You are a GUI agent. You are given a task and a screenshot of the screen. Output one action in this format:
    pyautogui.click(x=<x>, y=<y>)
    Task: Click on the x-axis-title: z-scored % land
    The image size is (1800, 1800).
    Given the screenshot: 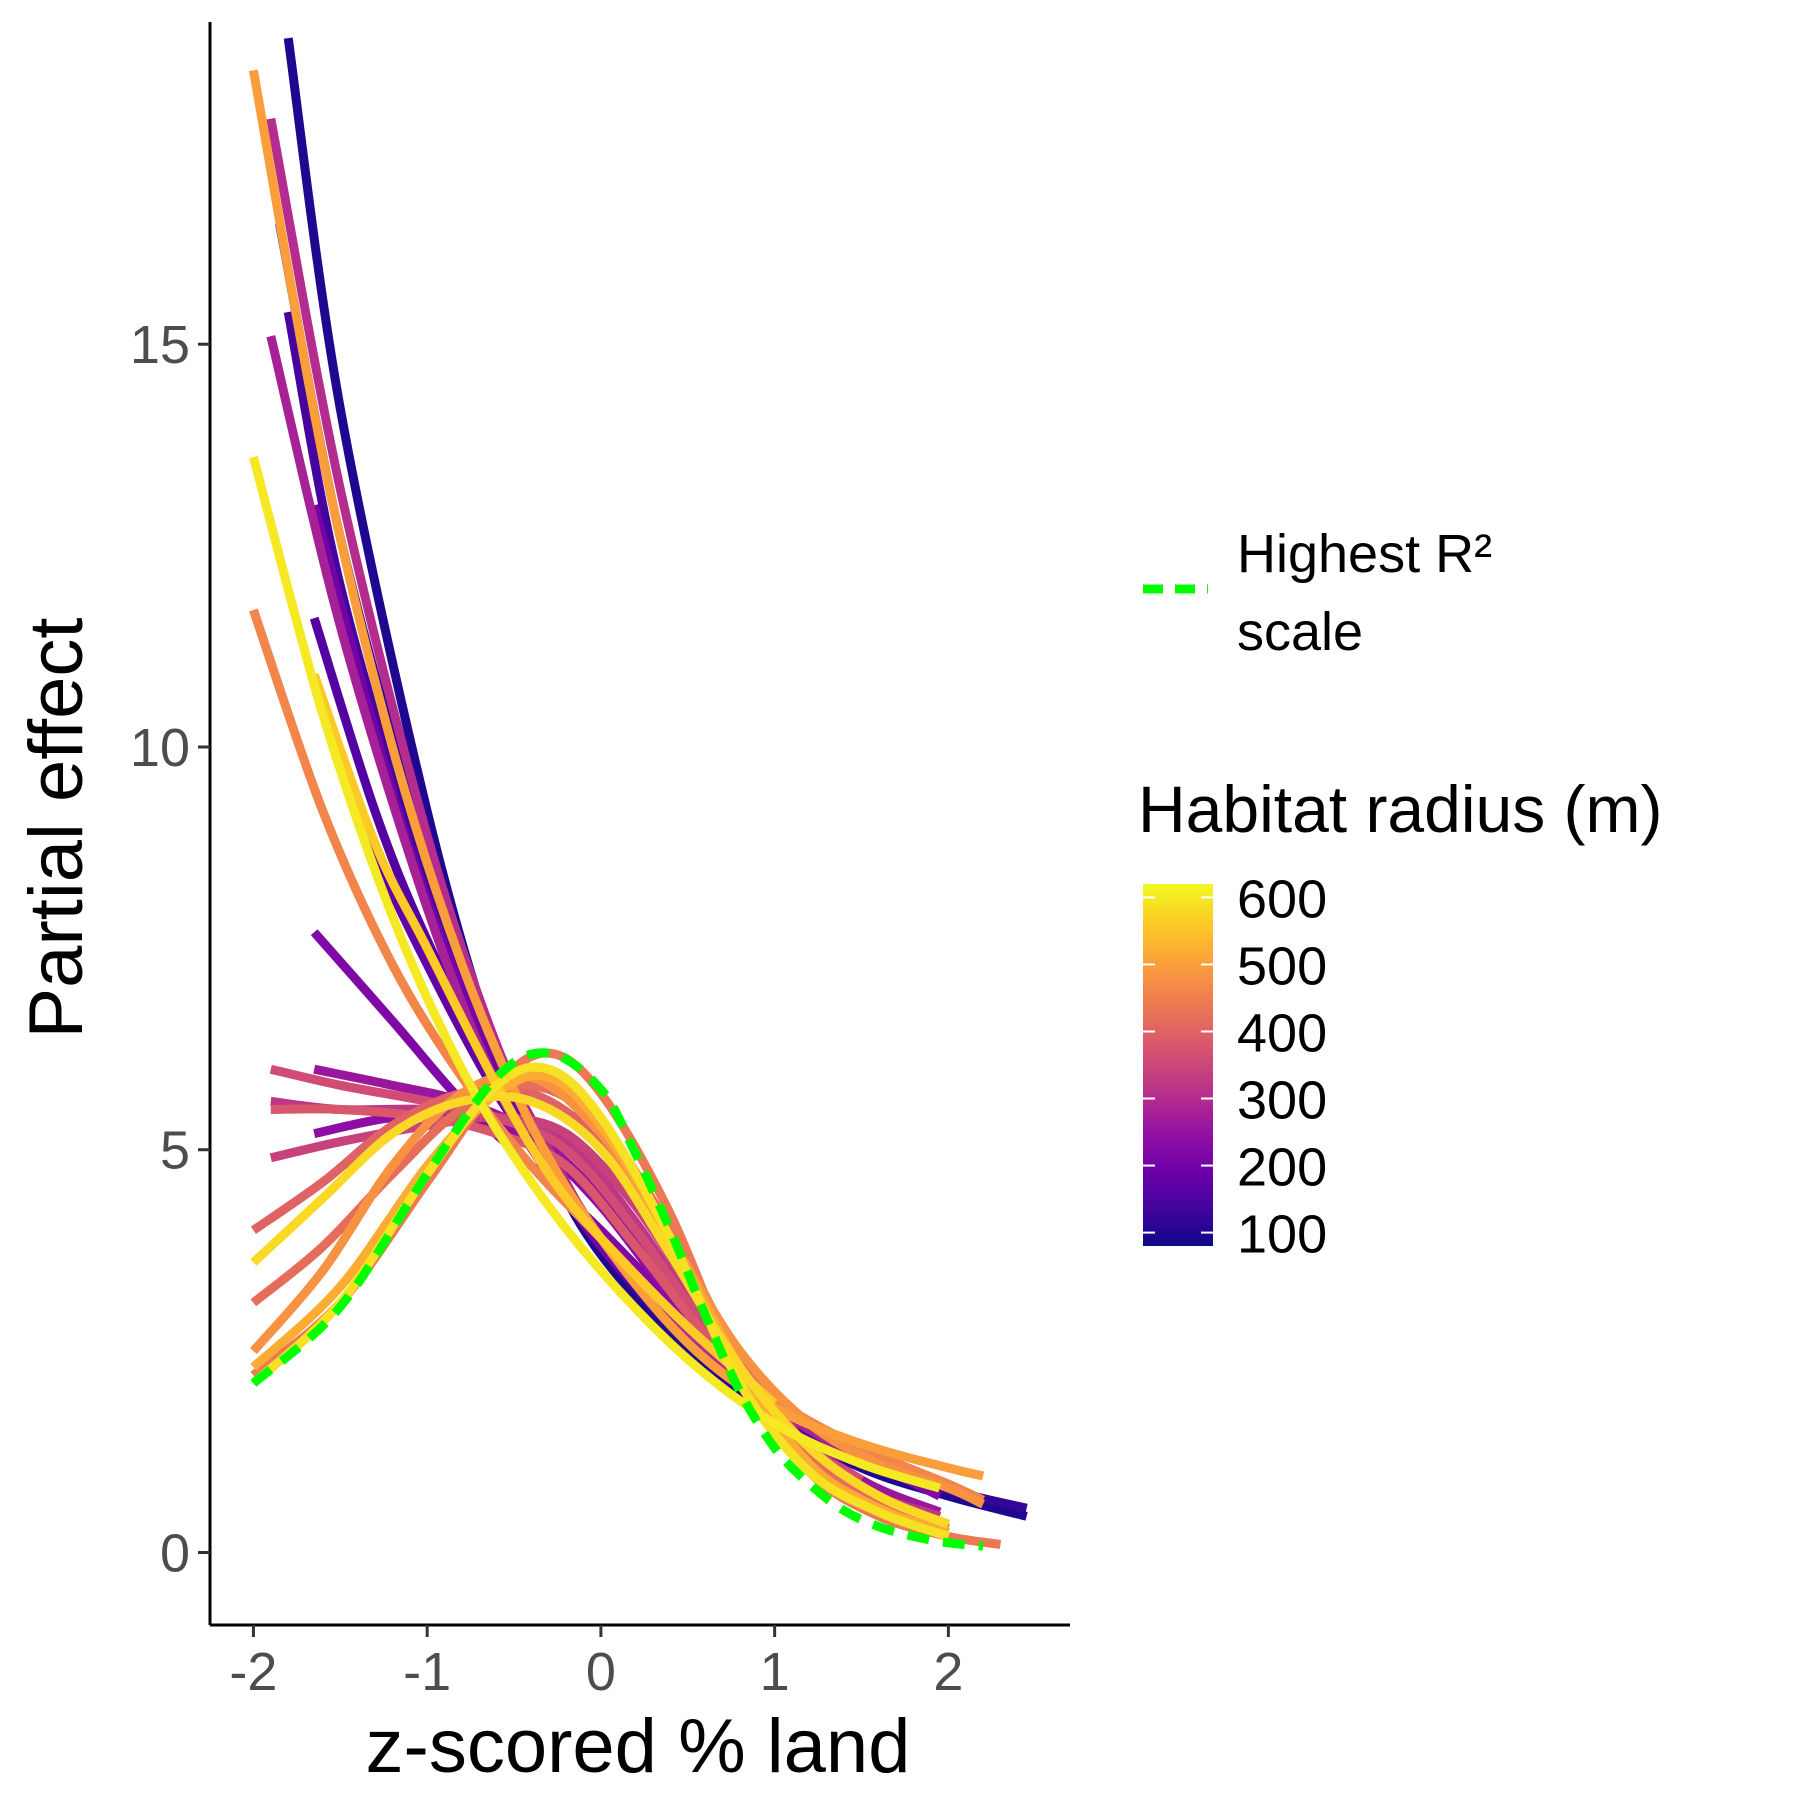 What is the action you would take?
    pyautogui.click(x=638, y=1746)
    